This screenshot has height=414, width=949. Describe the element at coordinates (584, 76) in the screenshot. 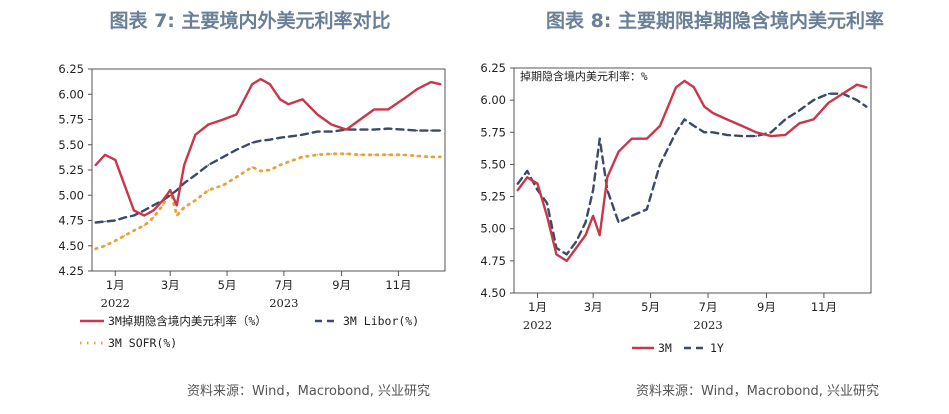

I see `unit-label: 掉期隐含境内美元利率：%` at that location.